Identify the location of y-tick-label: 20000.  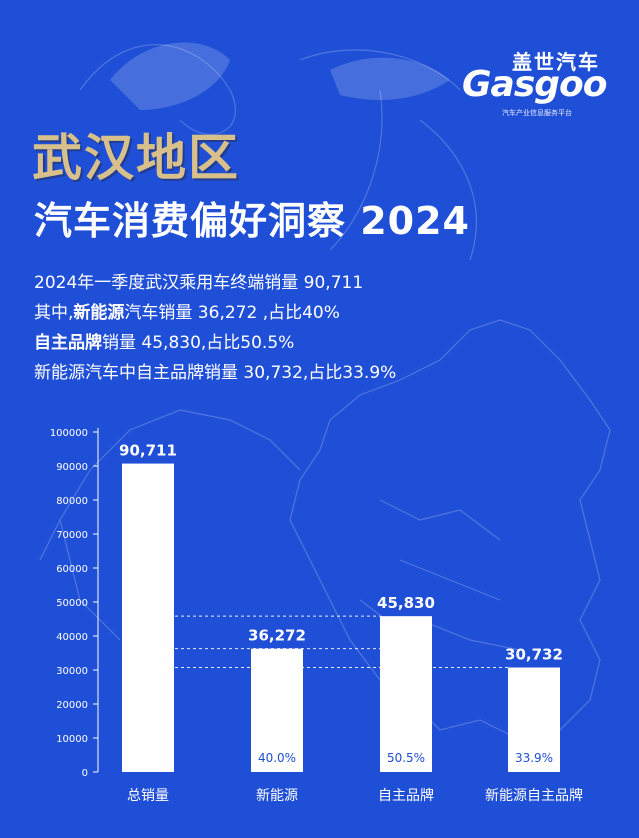
(72, 705).